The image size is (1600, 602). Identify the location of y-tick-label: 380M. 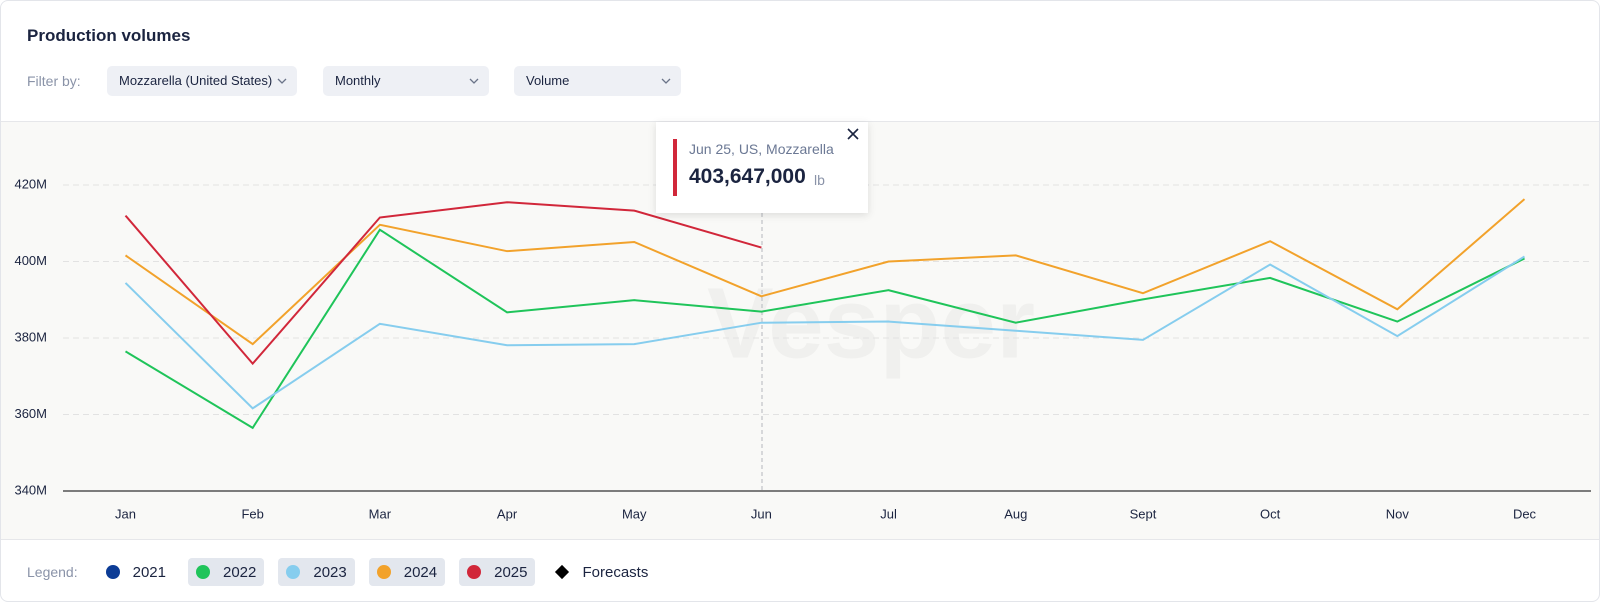
(30, 336).